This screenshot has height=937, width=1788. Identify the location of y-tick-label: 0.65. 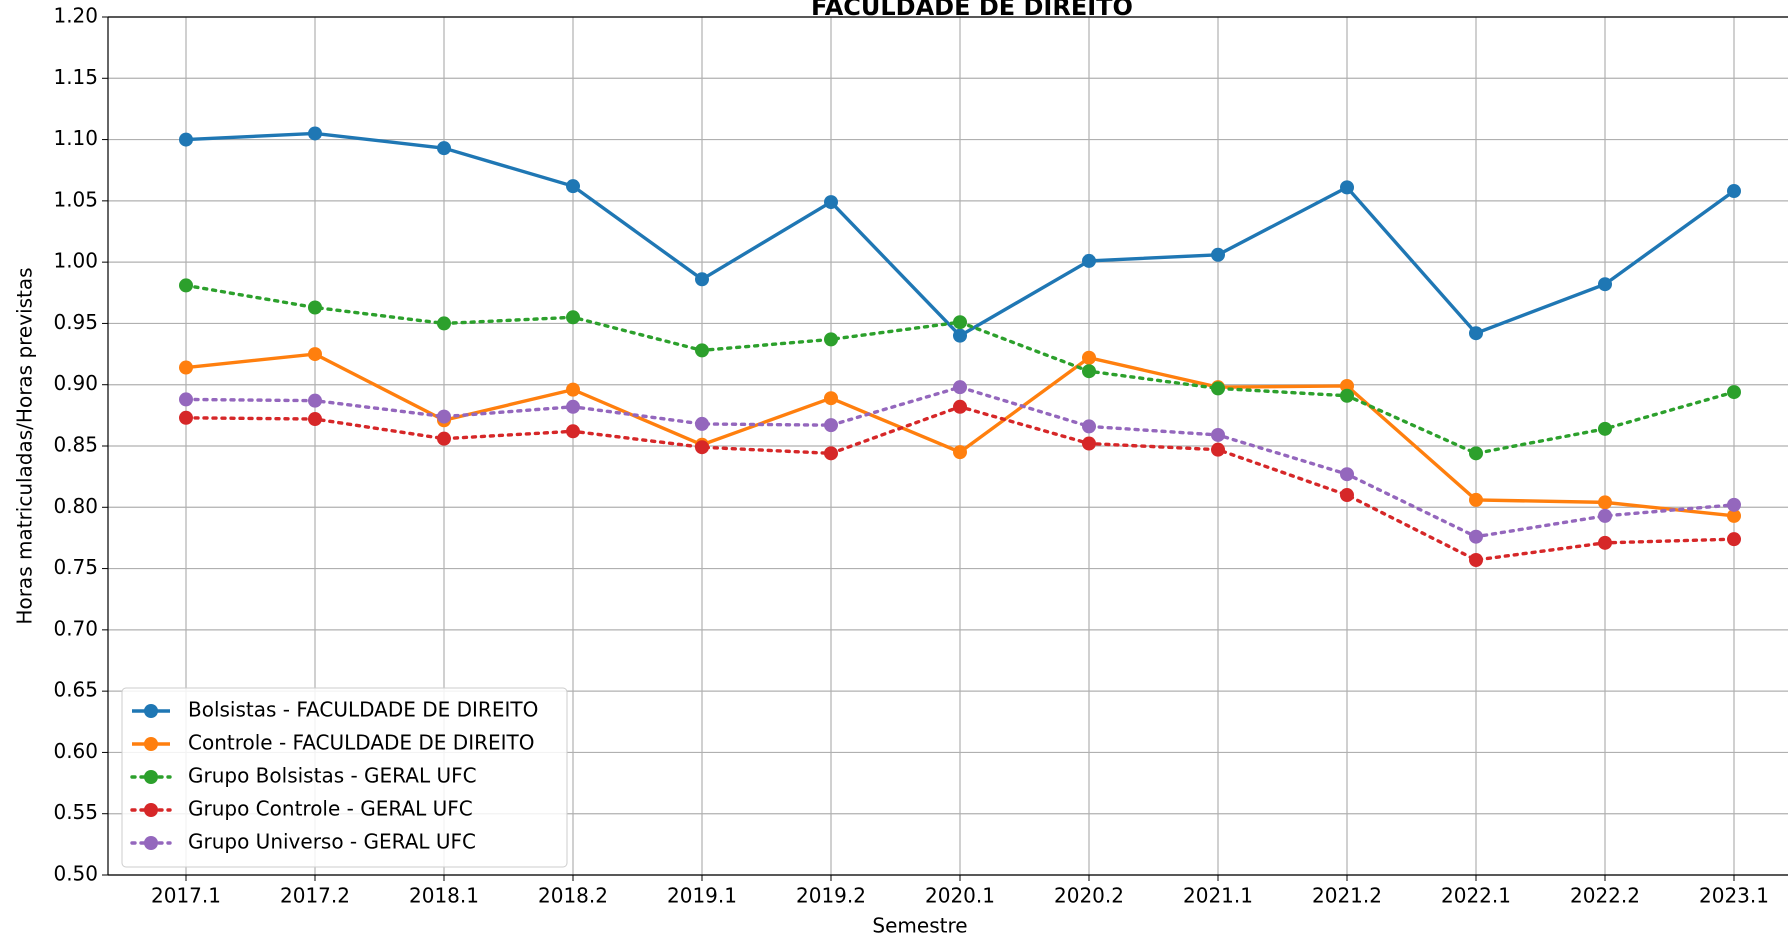
(75, 690).